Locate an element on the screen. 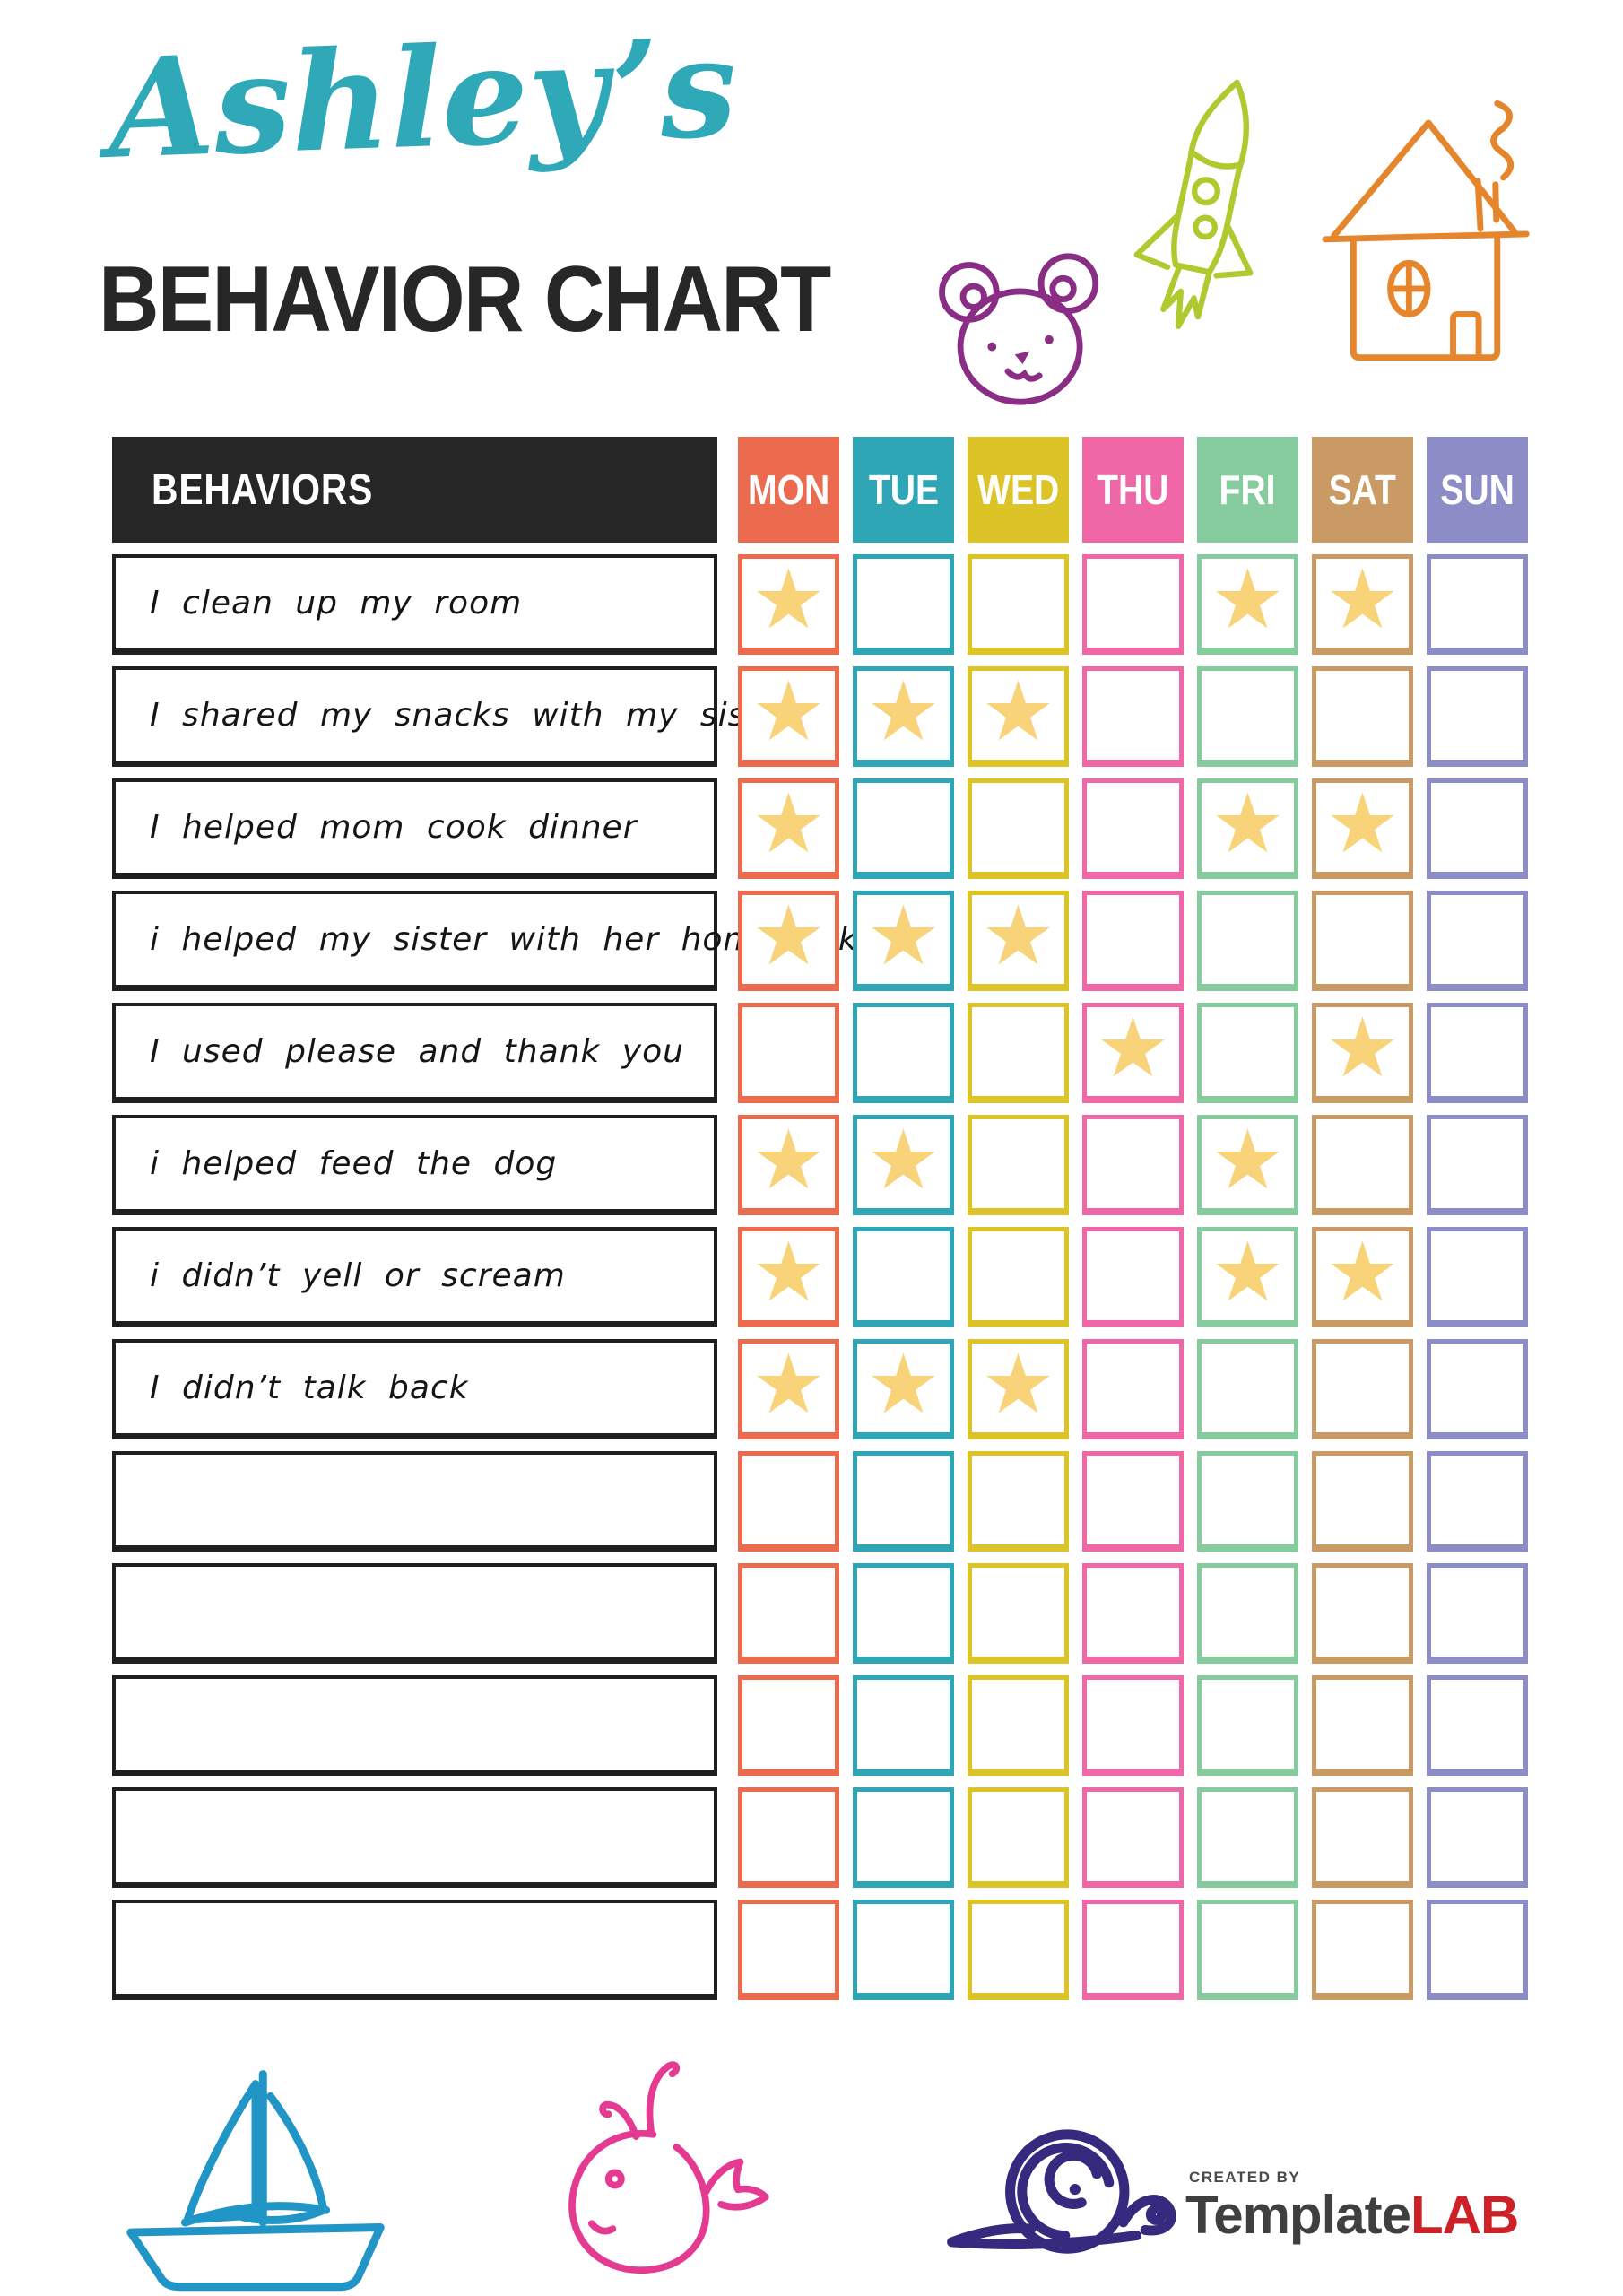 The image size is (1623, 2296). page-title: BEHAVIOR CHART is located at coordinates (465, 300).